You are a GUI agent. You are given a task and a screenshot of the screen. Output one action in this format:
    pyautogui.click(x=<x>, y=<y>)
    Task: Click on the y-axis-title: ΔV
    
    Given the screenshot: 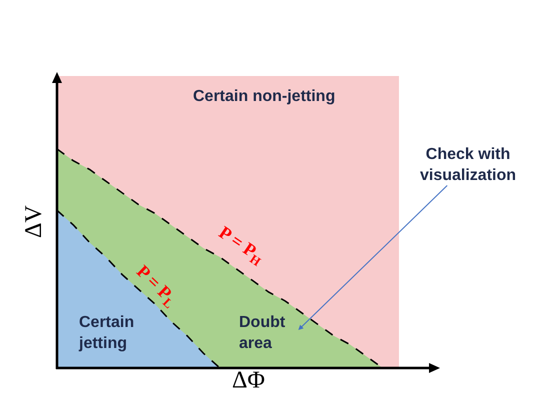 What is the action you would take?
    pyautogui.click(x=34, y=221)
    